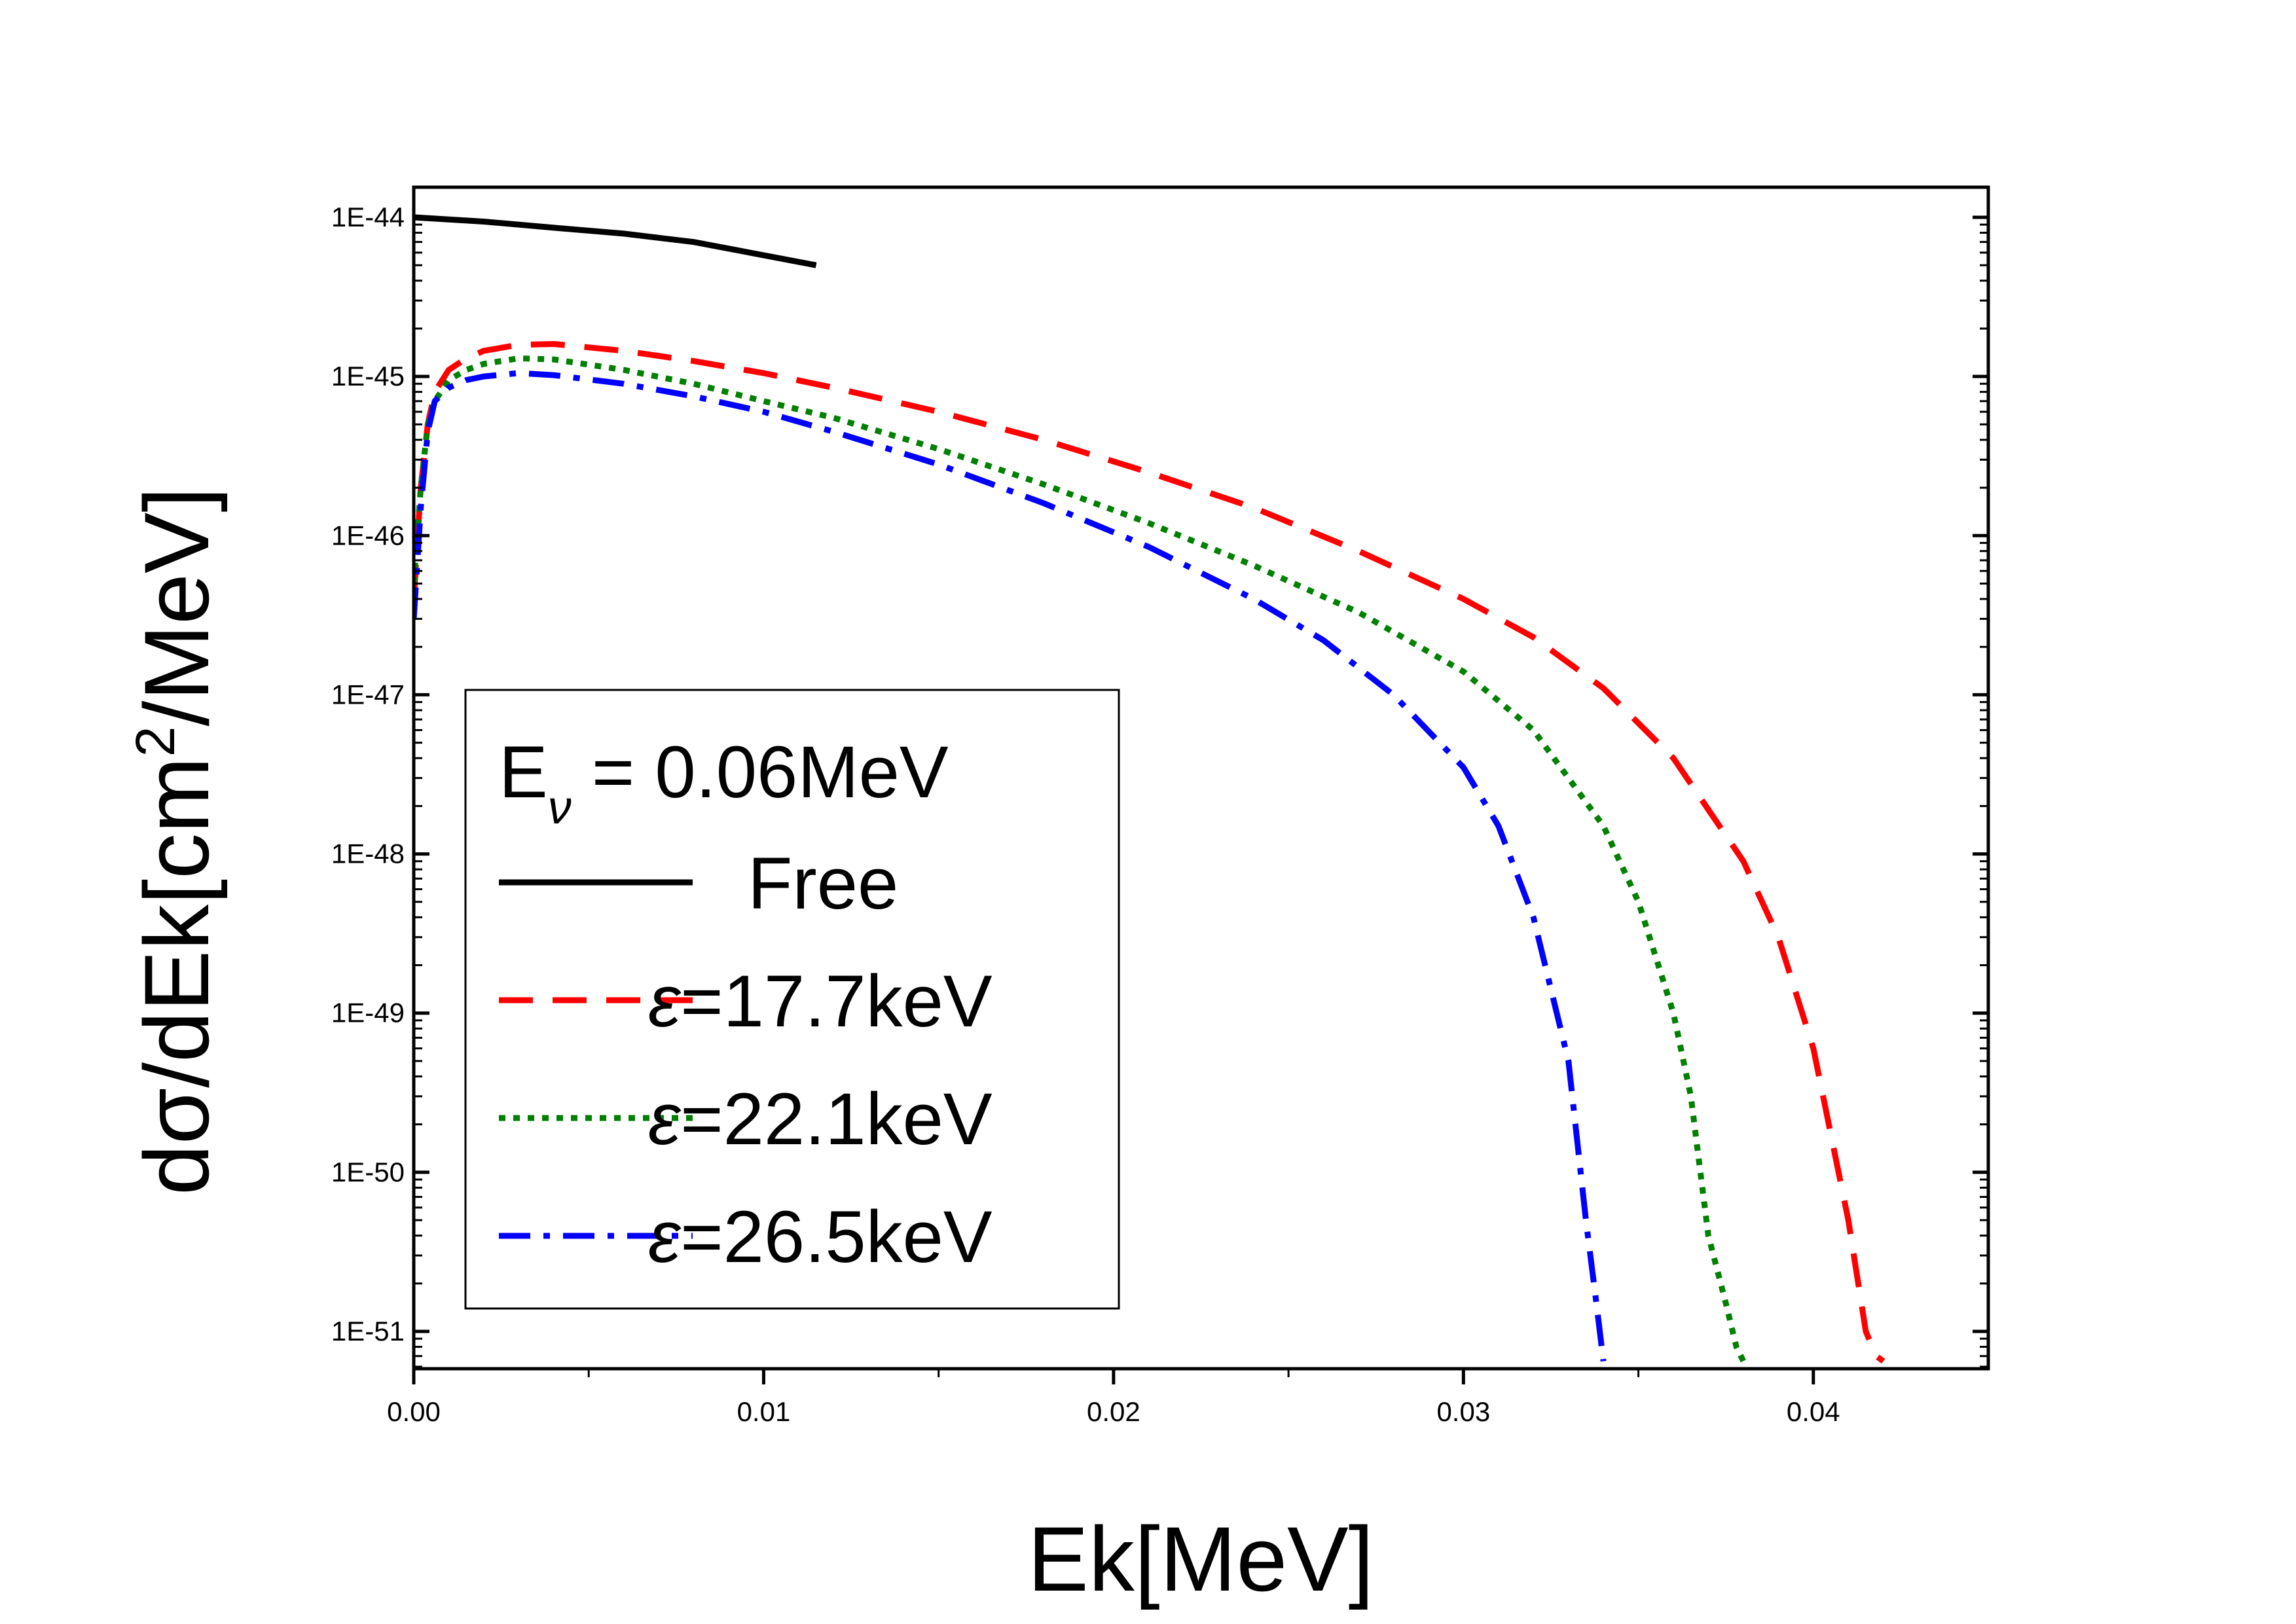 Image resolution: width=2296 pixels, height=1624 pixels. I want to click on x-tick-label: 0.00, so click(414, 1411).